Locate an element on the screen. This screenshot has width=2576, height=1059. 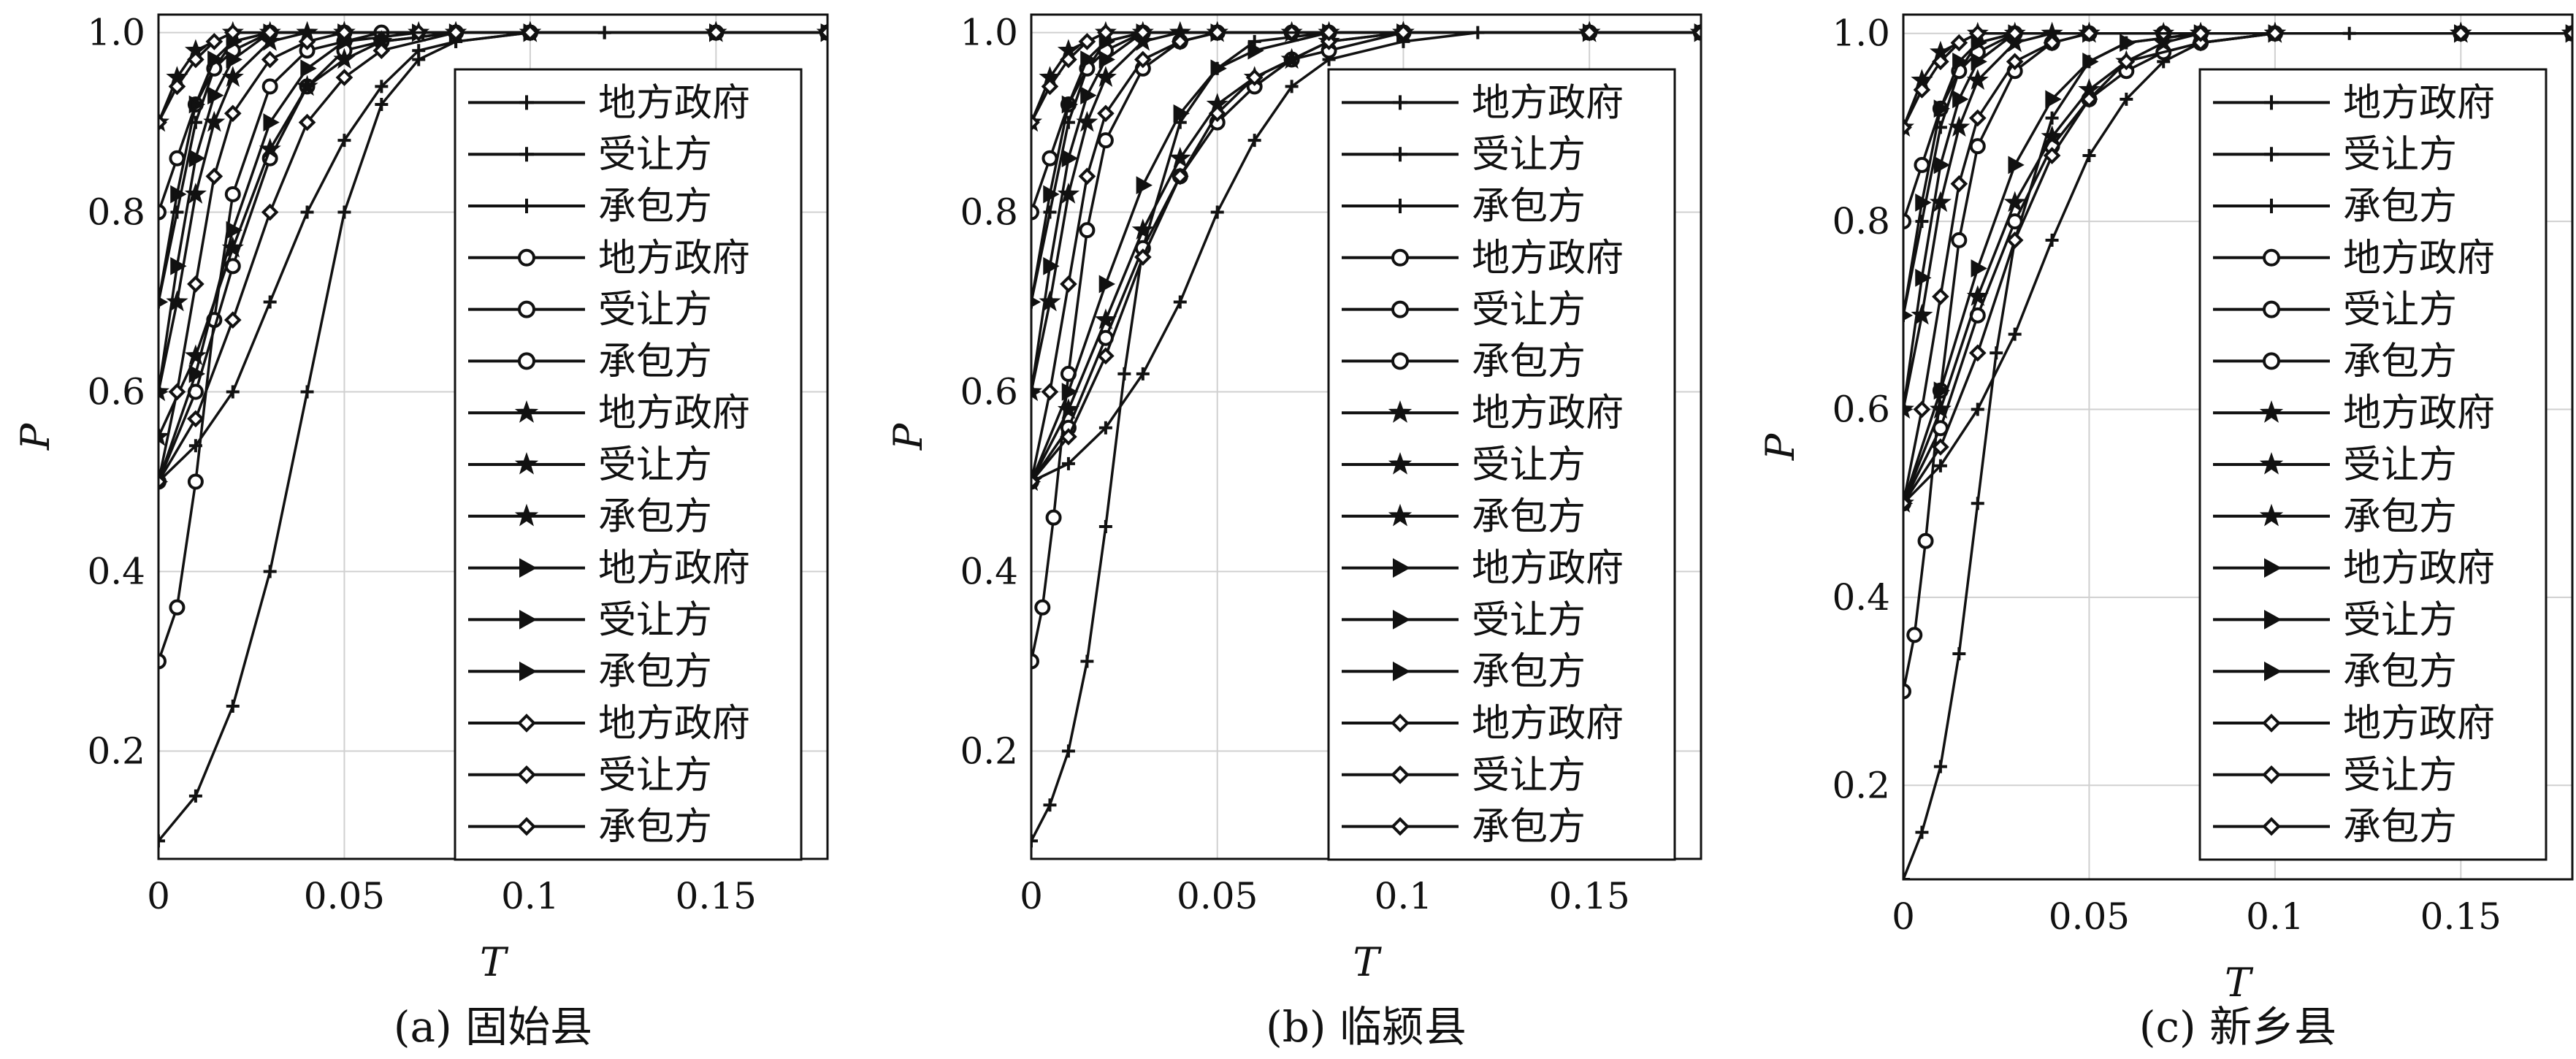
y-tick-label: 0.4 is located at coordinates (989, 571).